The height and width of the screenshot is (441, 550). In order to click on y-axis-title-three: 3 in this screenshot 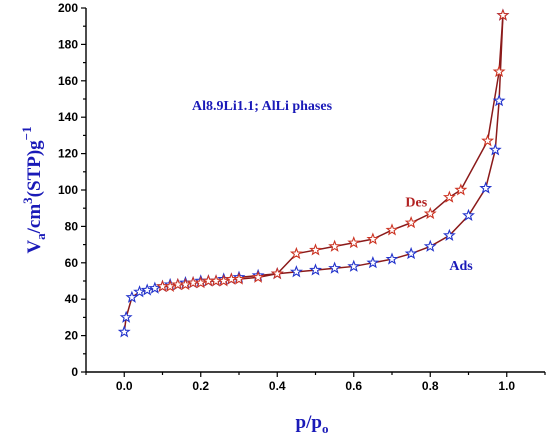, I will do `click(27, 200)`.